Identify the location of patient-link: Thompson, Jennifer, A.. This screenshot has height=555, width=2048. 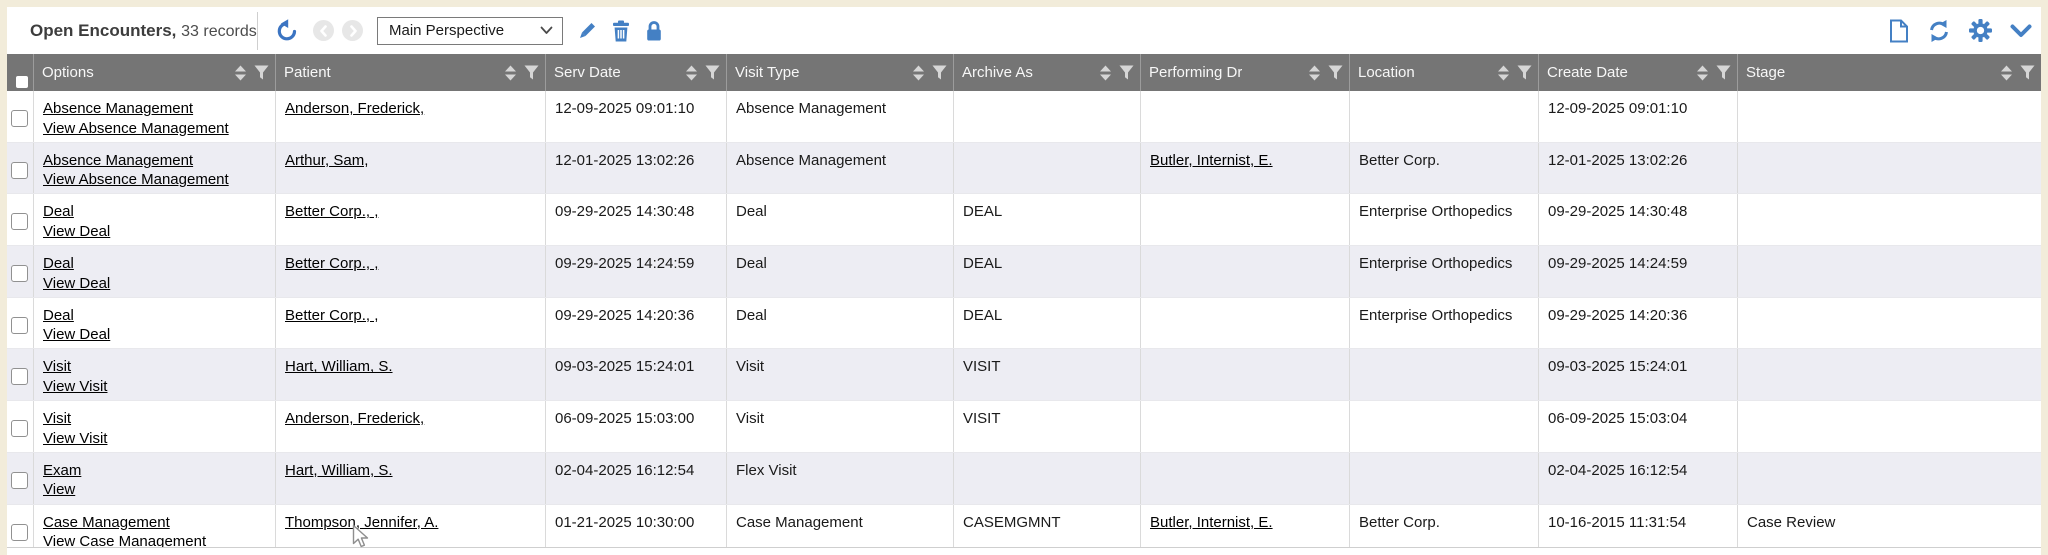
(362, 522).